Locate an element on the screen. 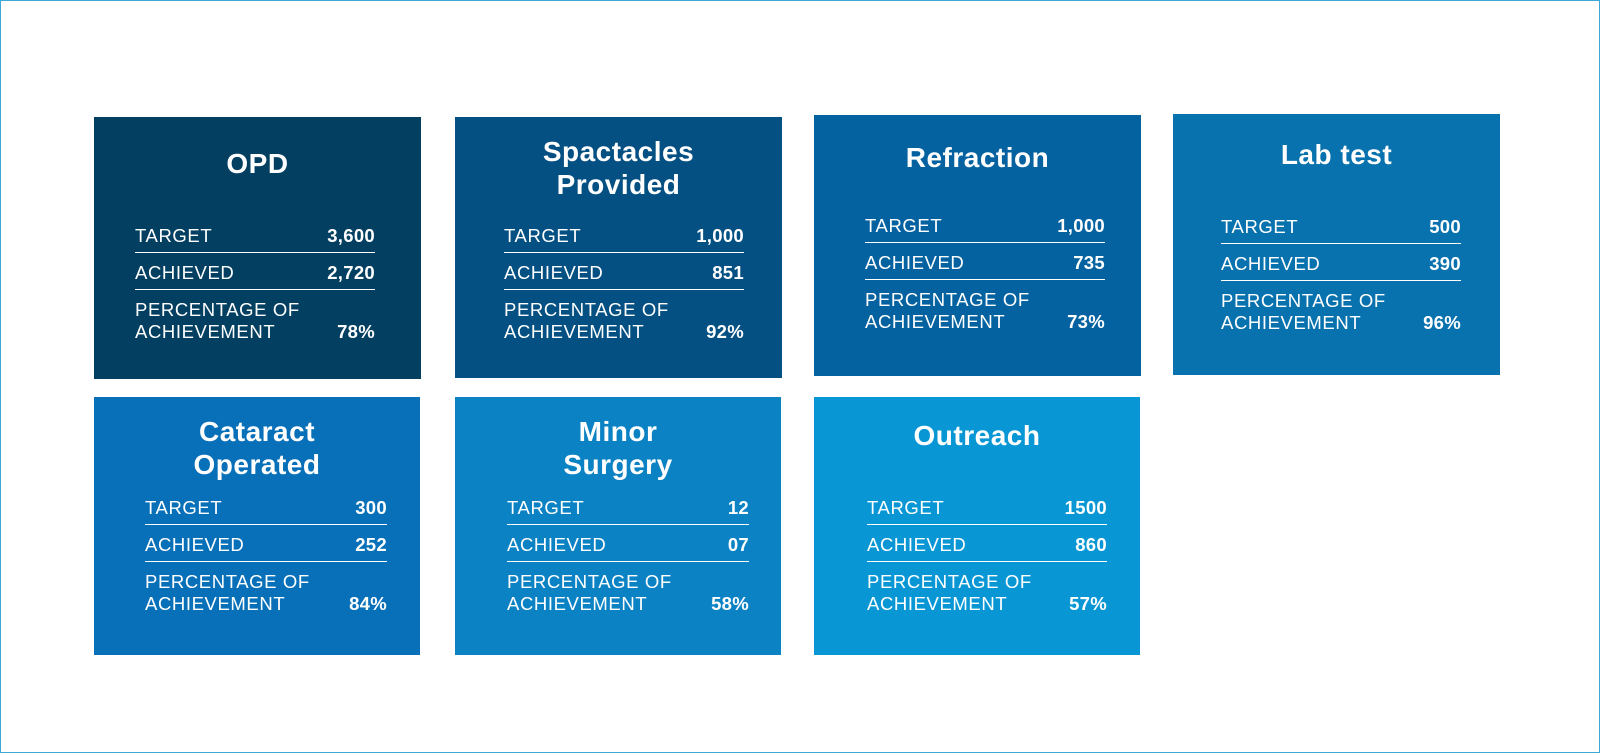 This screenshot has width=1600, height=753. target-row: TARGET 300 is located at coordinates (266, 511).